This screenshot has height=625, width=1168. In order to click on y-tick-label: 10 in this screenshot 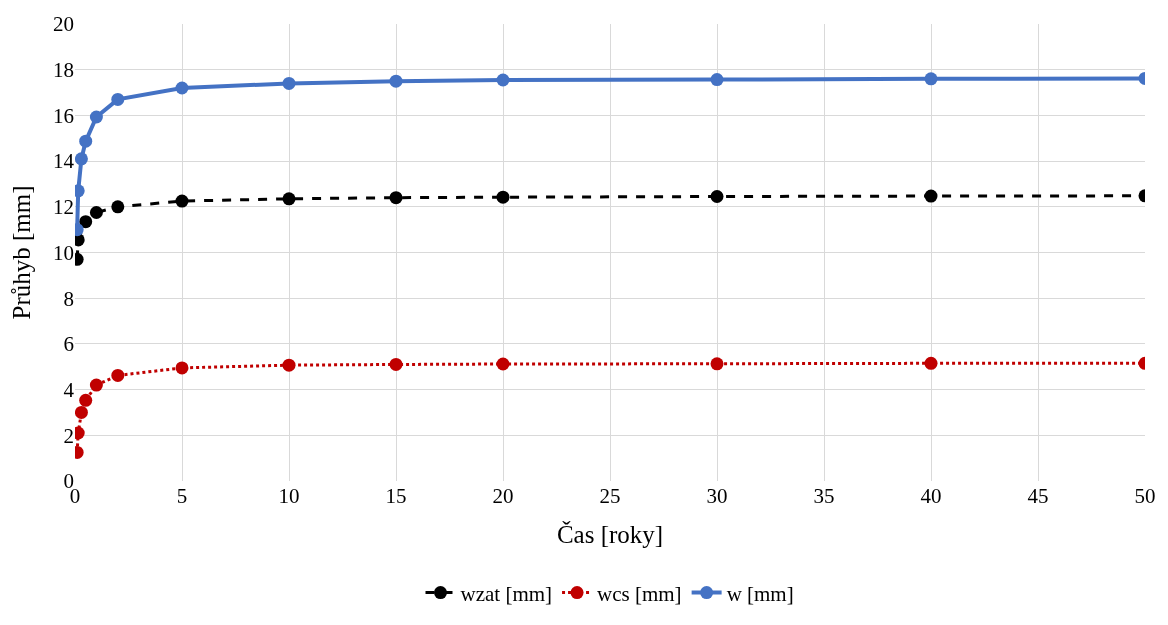, I will do `click(63, 252)`.